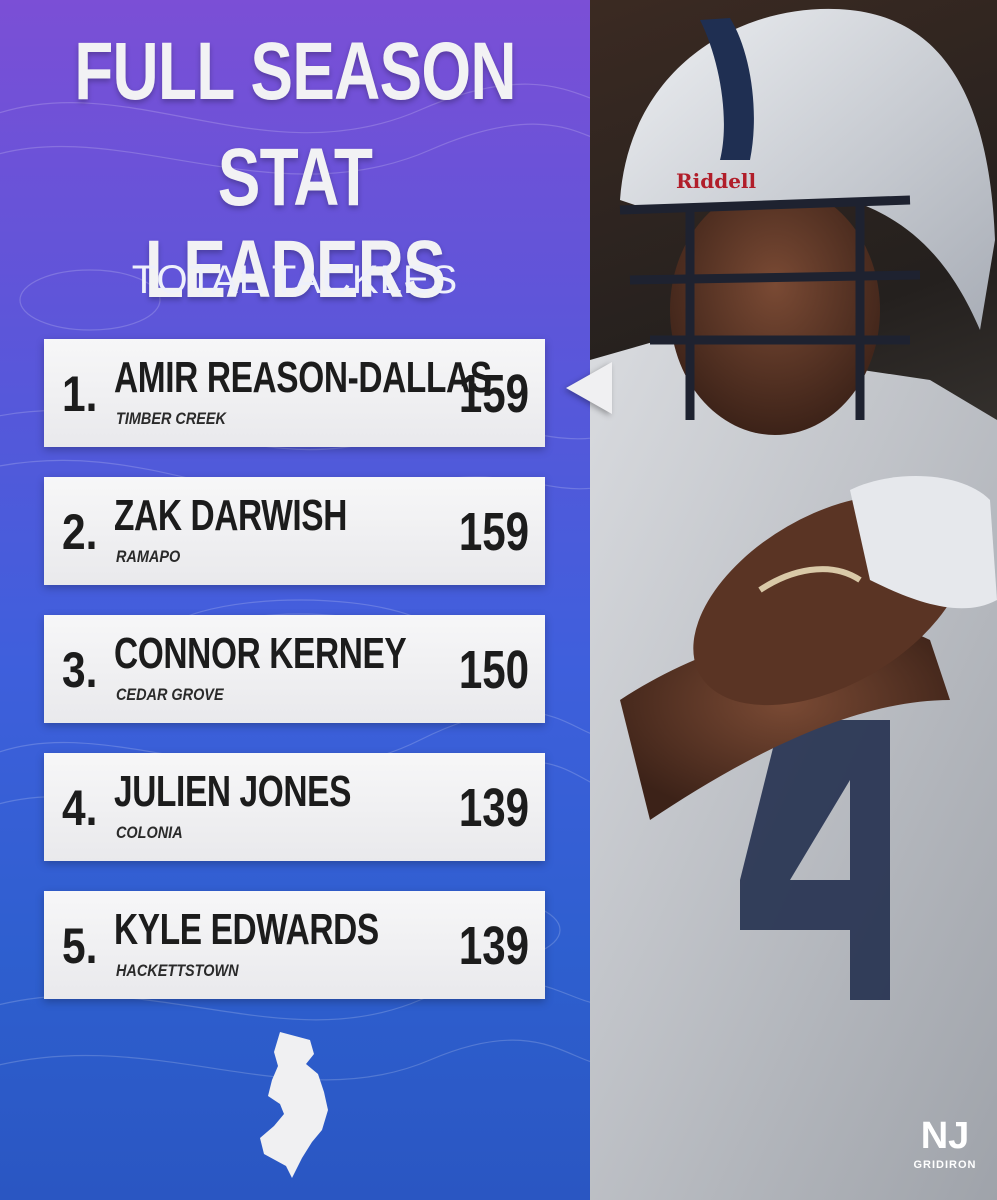 The width and height of the screenshot is (997, 1200). What do you see at coordinates (294, 1105) in the screenshot?
I see `new-jersey-state-icon` at bounding box center [294, 1105].